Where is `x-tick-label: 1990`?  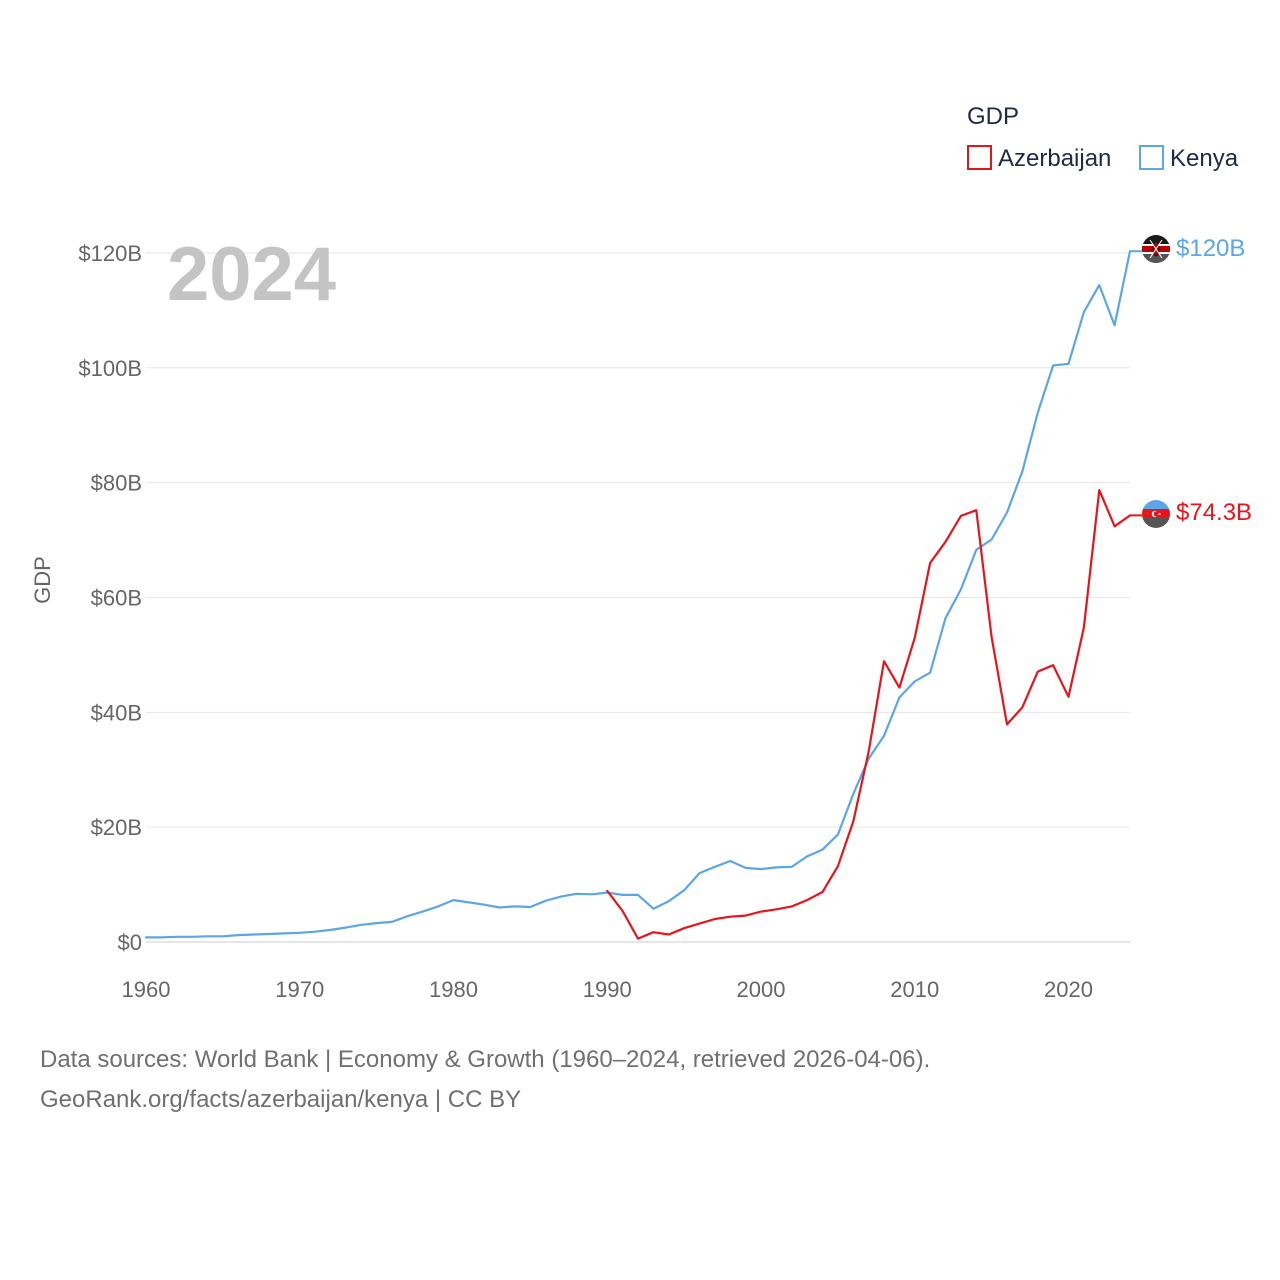 x-tick-label: 1990 is located at coordinates (607, 989).